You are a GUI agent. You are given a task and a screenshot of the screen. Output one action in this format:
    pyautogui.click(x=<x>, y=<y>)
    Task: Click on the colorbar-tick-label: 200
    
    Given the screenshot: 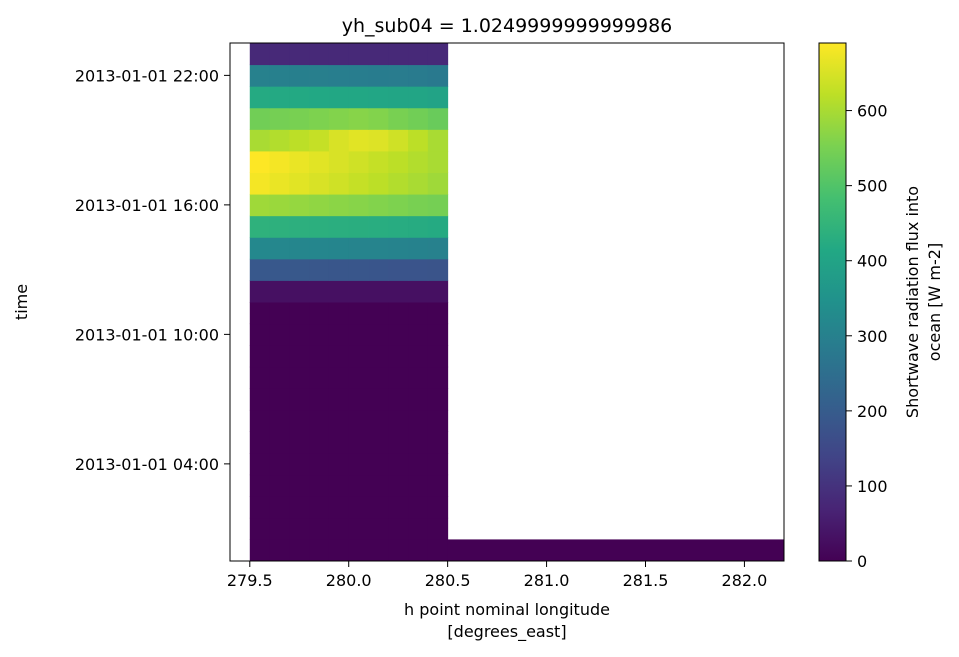 What is the action you would take?
    pyautogui.click(x=872, y=411)
    